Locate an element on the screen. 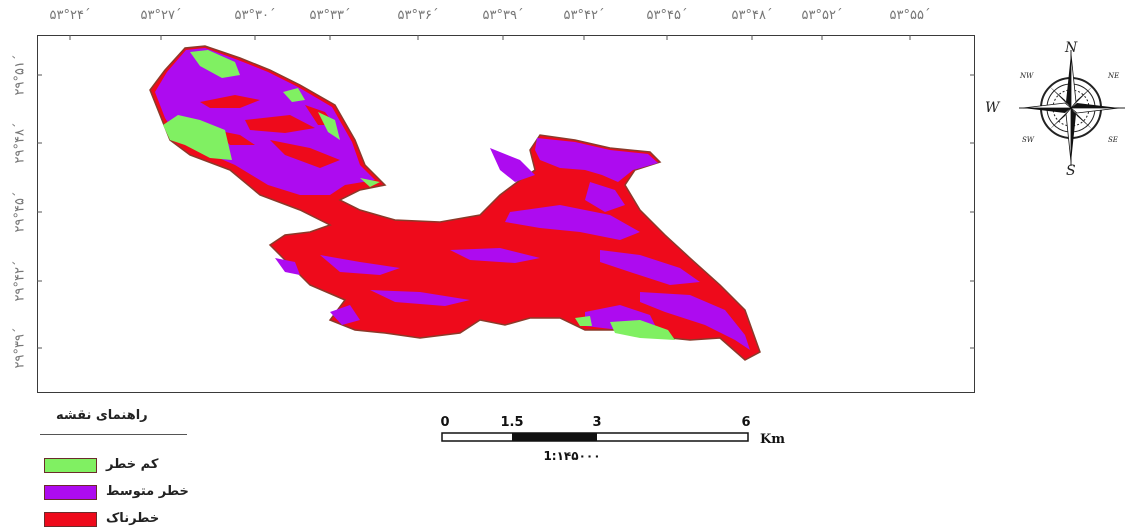  compass-nw-label: NW is located at coordinates (1027, 76).